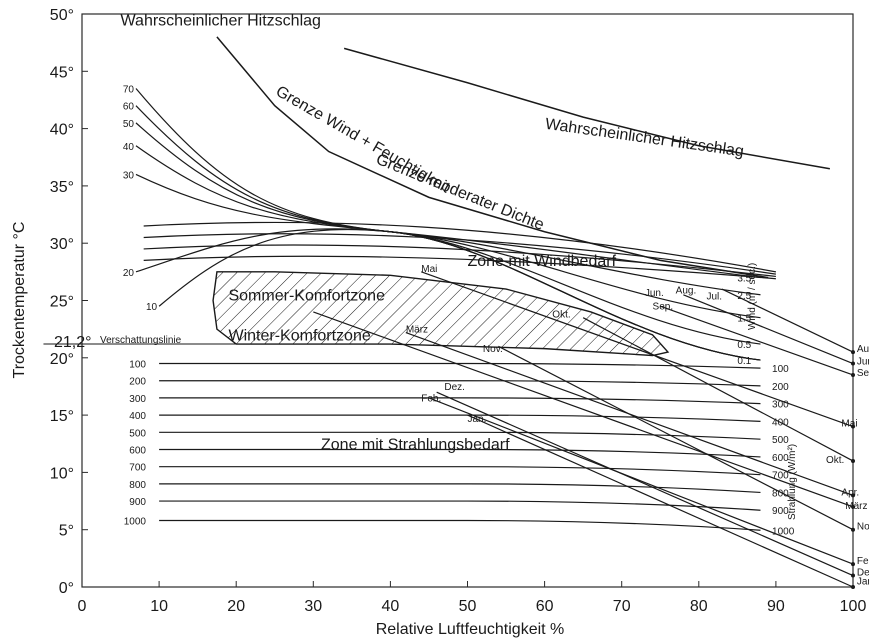  Describe the element at coordinates (137, 433) in the screenshot. I see `radiation-label-left: 500` at that location.